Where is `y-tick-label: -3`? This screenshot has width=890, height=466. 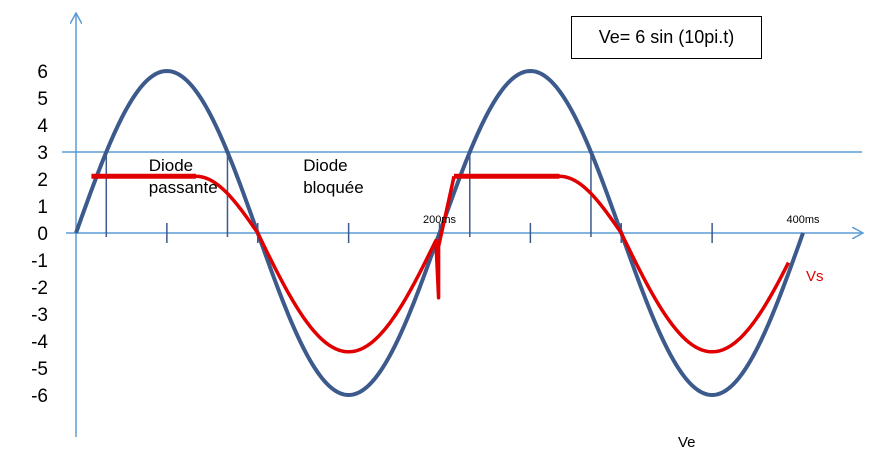 y-tick-label: -3 is located at coordinates (39, 315).